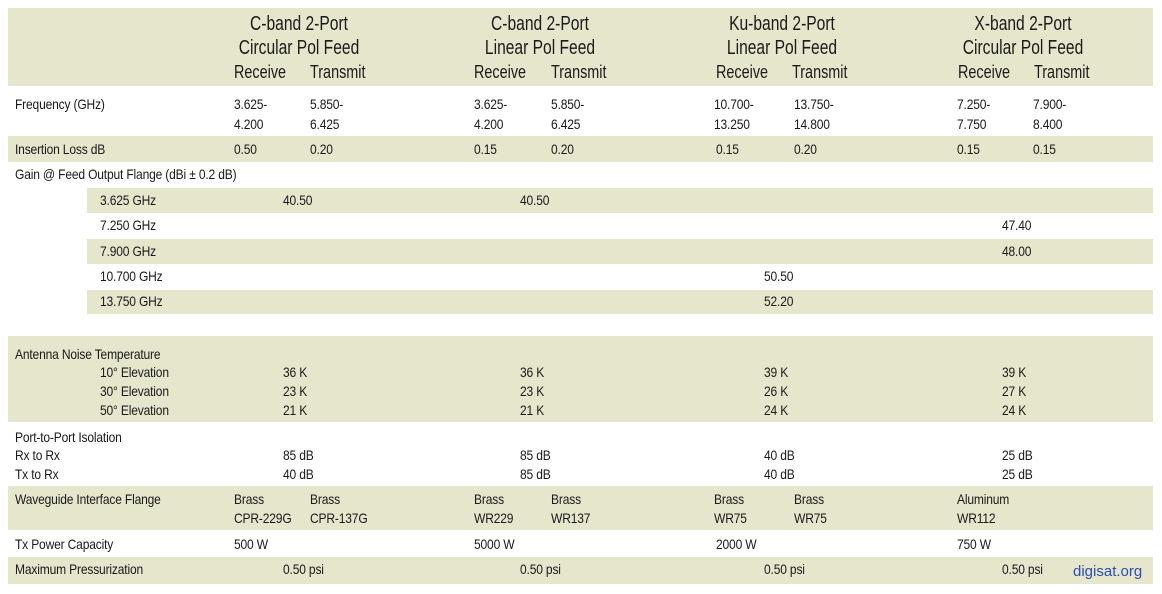  I want to click on noise-temp-label: Antenna Noise Temperature, so click(88, 354).